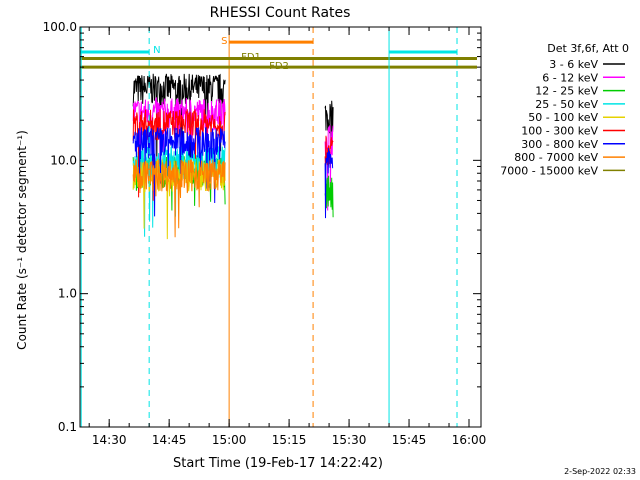 This screenshot has height=480, width=640. What do you see at coordinates (409, 440) in the screenshot?
I see `x-tick-label: 15:45` at bounding box center [409, 440].